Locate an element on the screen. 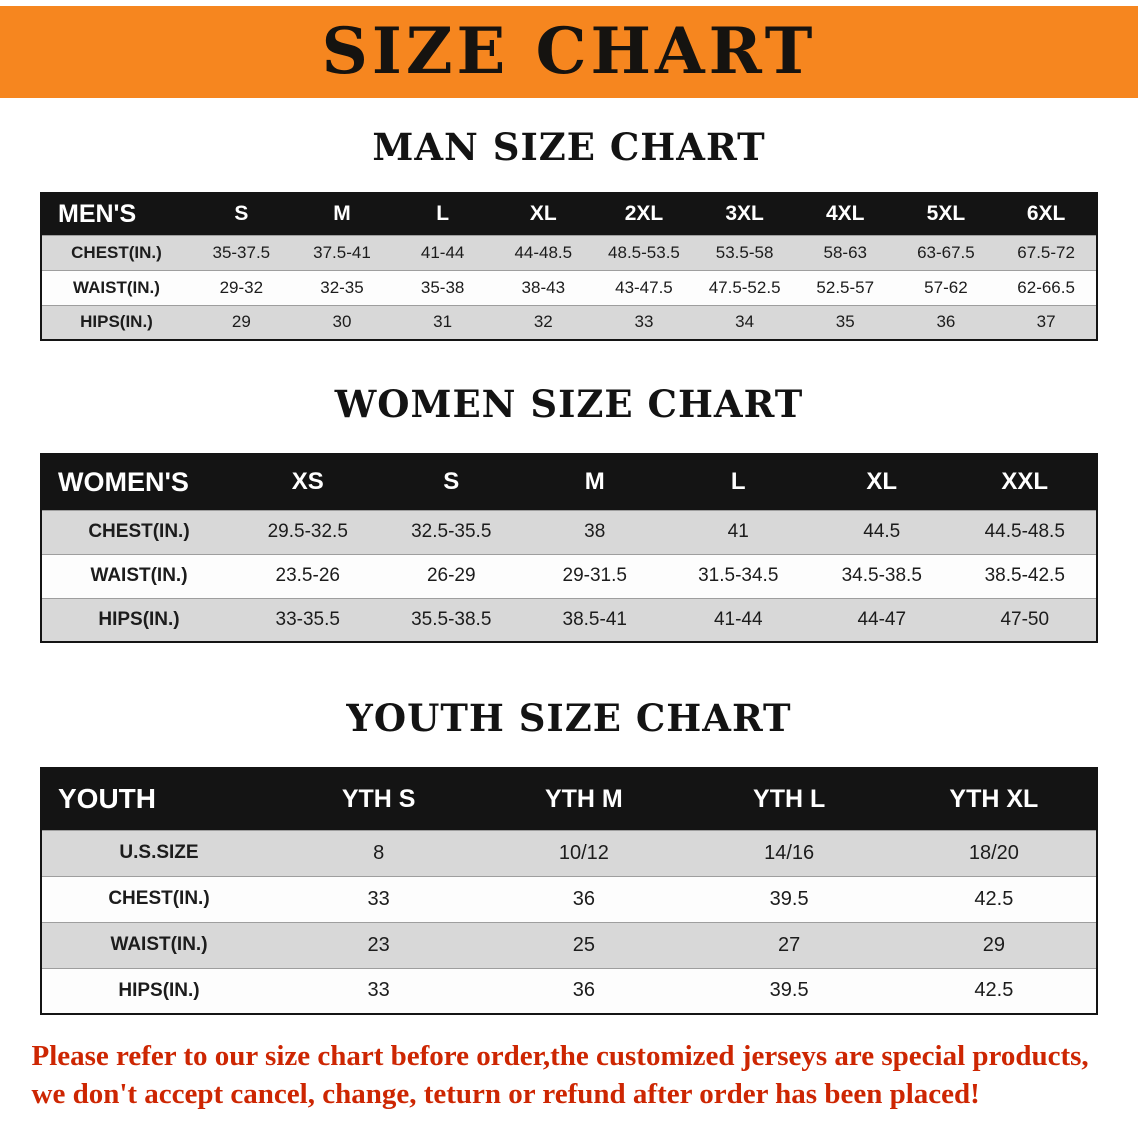 The width and height of the screenshot is (1138, 1132). value-cell: 18/20 is located at coordinates (993, 852).